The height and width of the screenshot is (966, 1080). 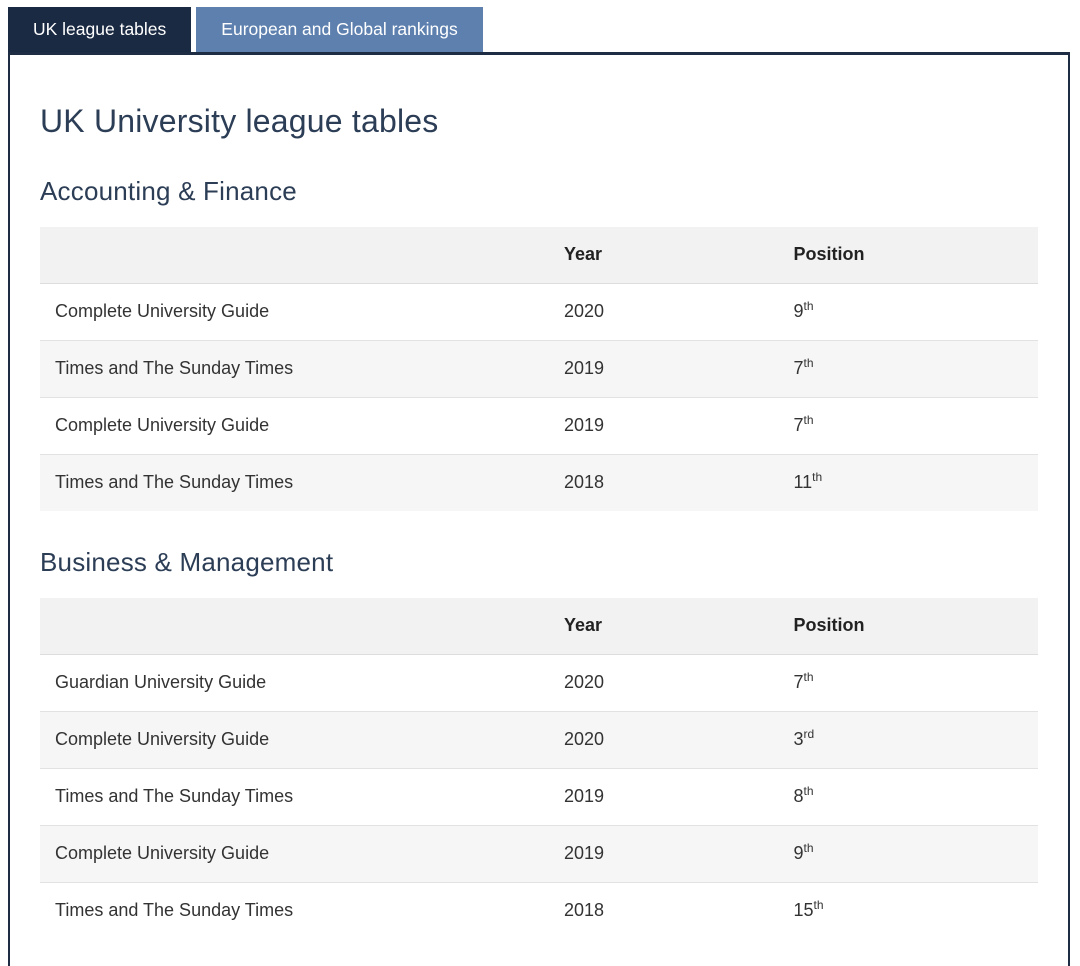 What do you see at coordinates (239, 121) in the screenshot?
I see `page-title: UK University league tables` at bounding box center [239, 121].